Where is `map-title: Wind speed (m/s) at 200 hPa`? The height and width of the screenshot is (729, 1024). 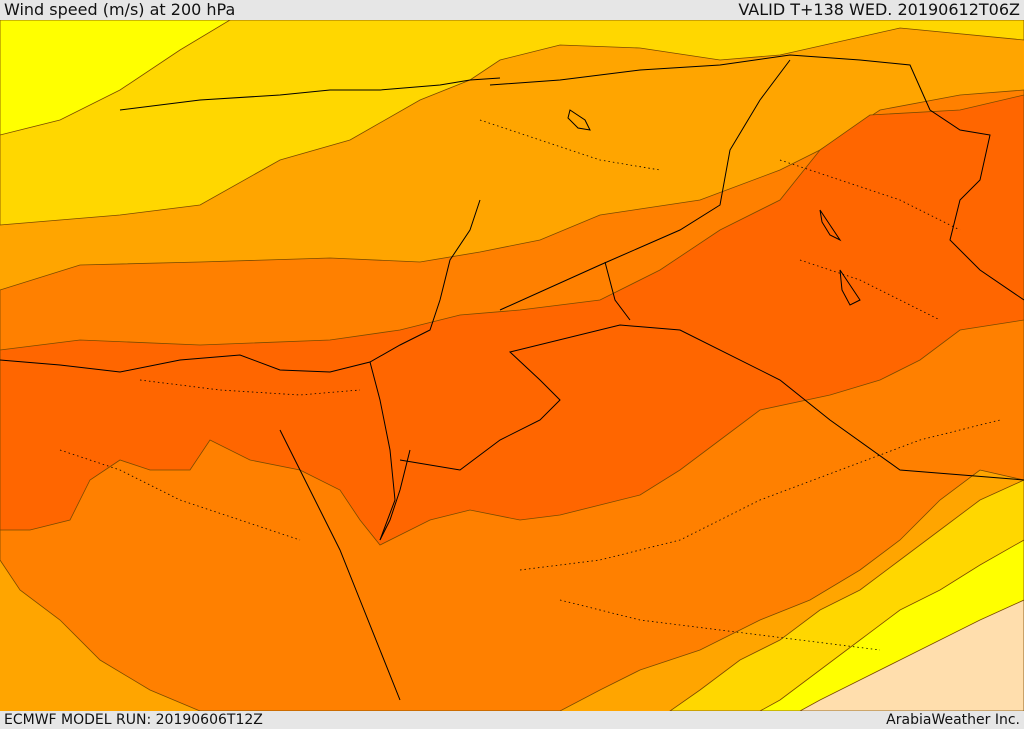 map-title: Wind speed (m/s) at 200 hPa is located at coordinates (120, 9).